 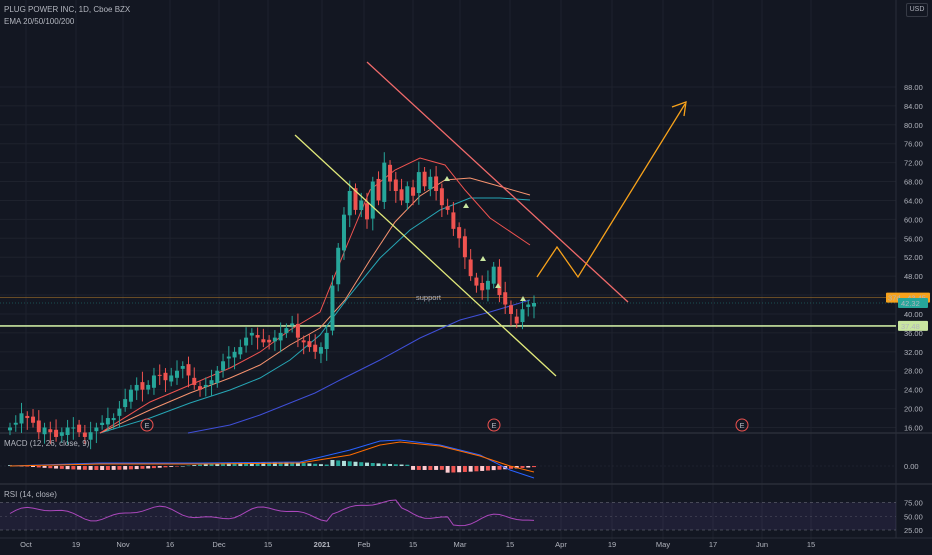 What do you see at coordinates (494, 425) in the screenshot?
I see `earnings-marker` at bounding box center [494, 425].